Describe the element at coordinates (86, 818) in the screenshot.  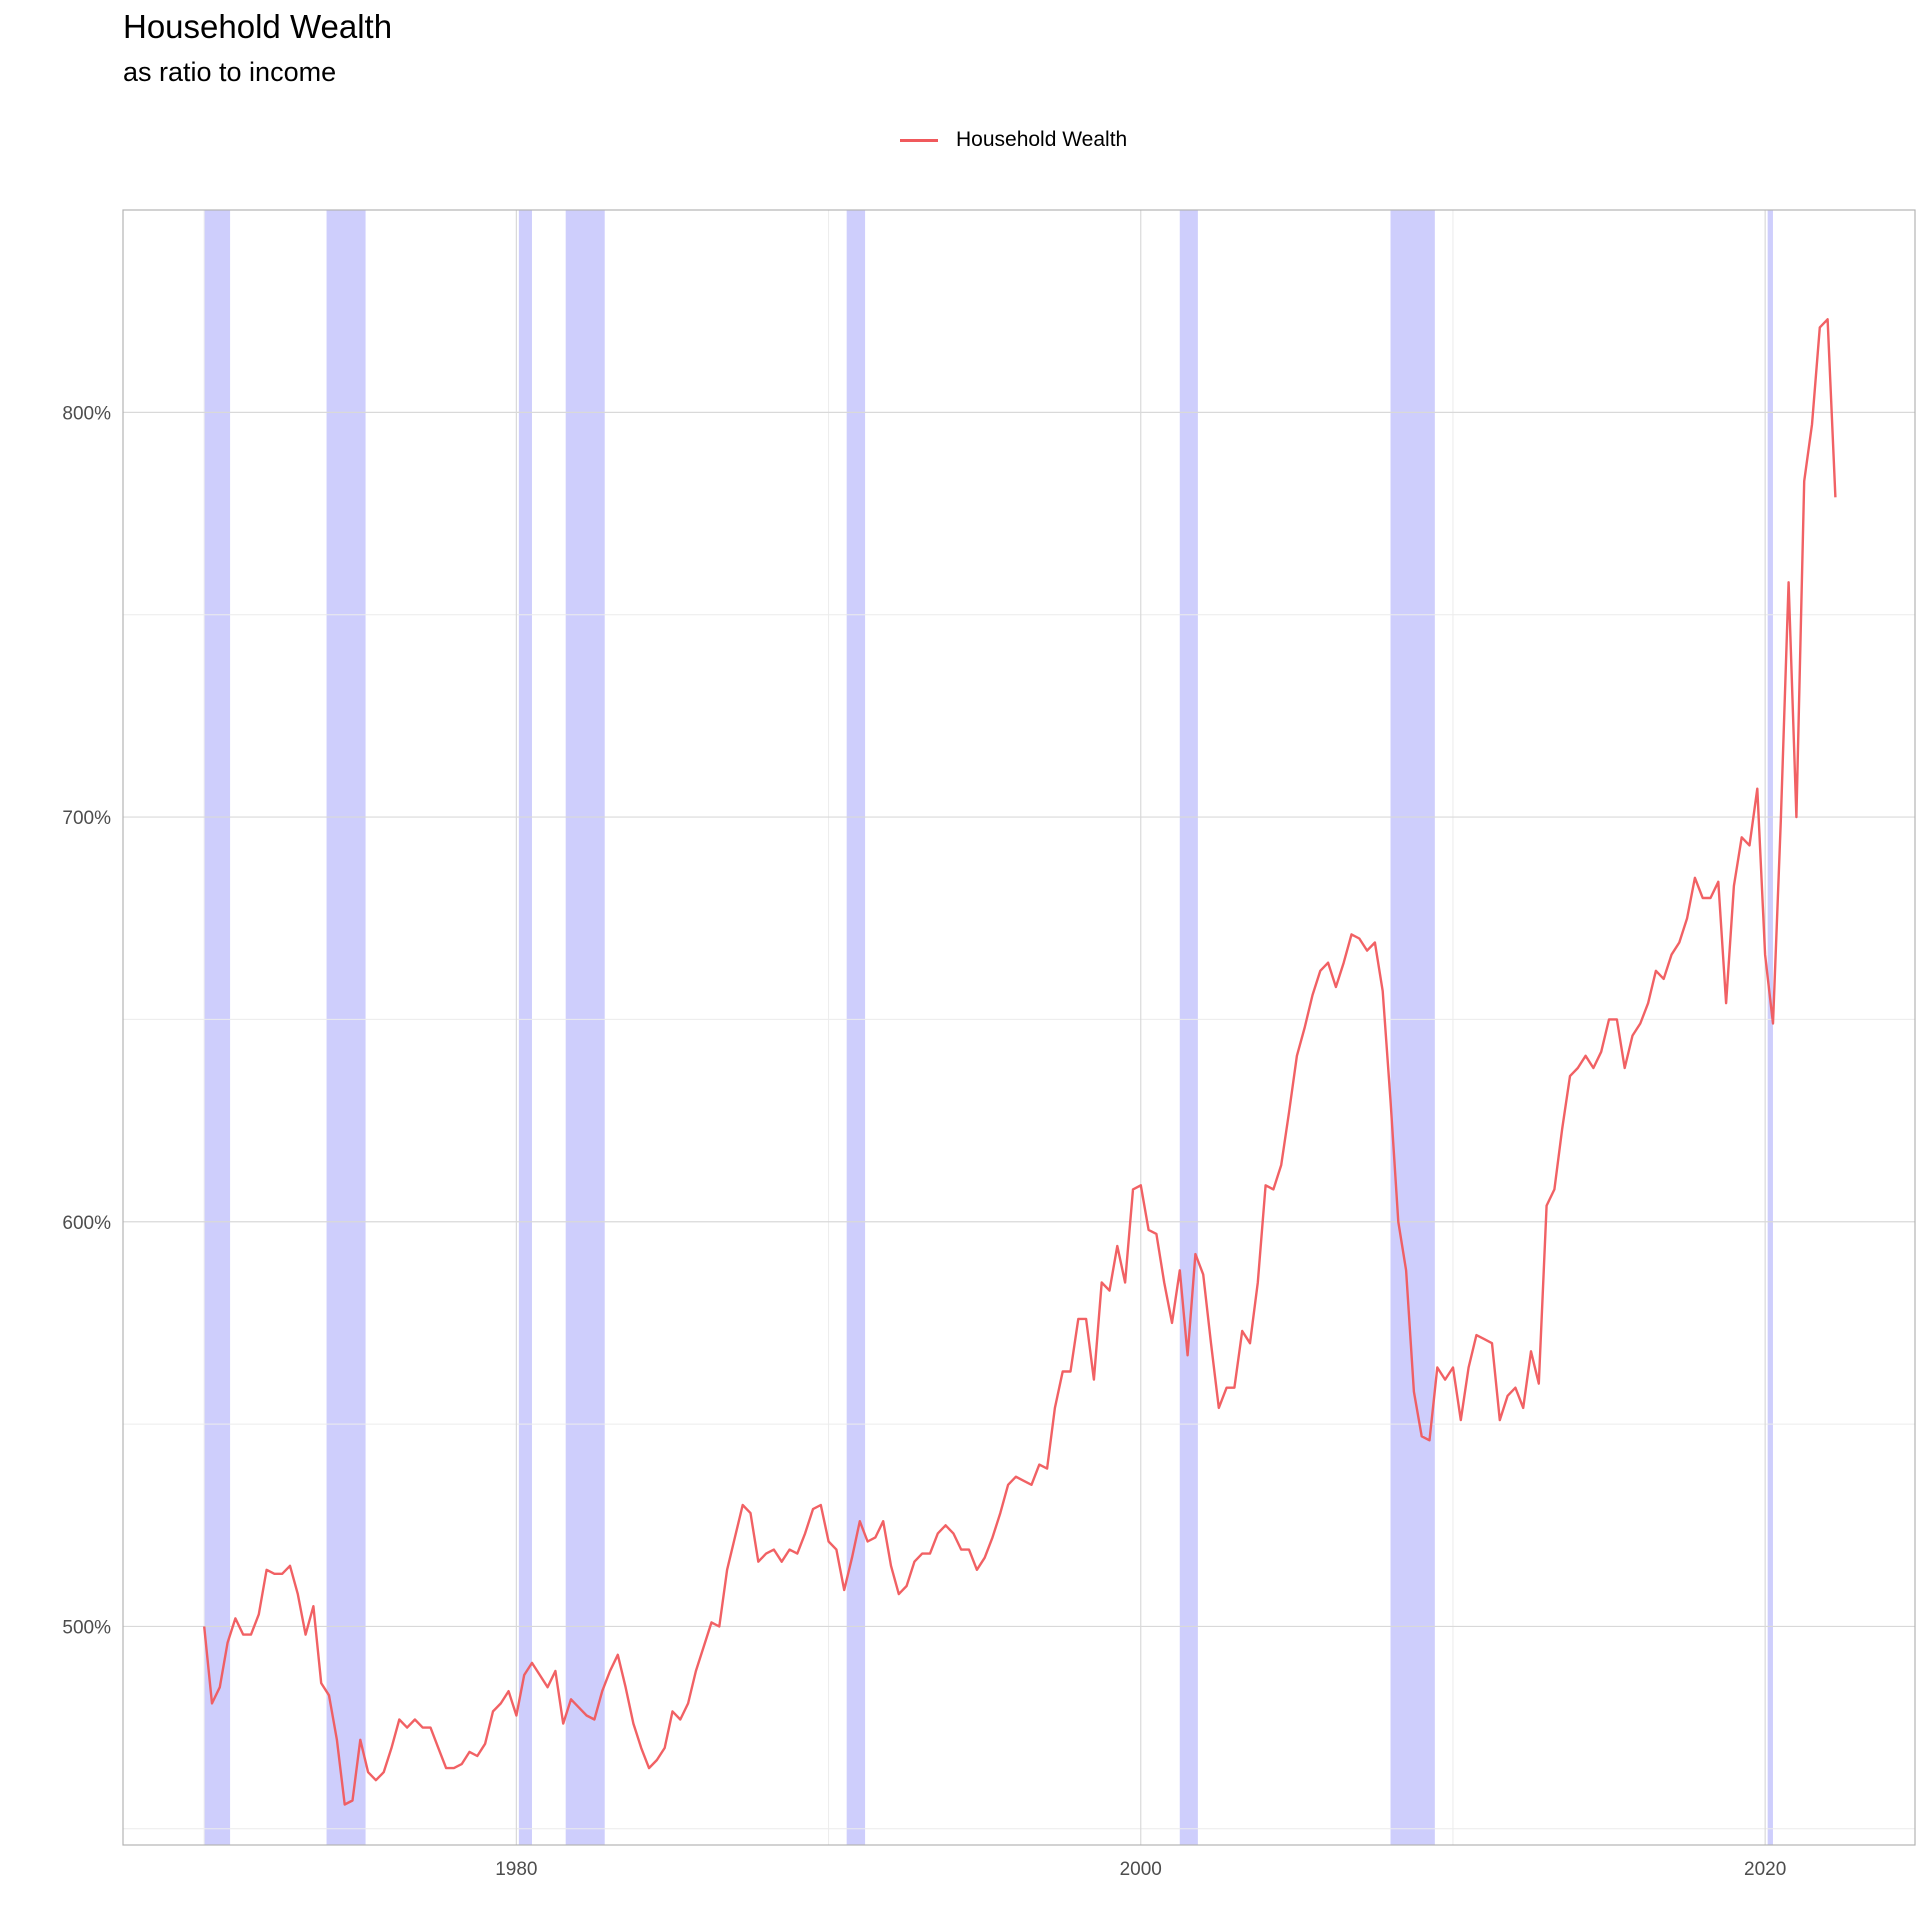
I see `y-tick-label: 700%` at that location.